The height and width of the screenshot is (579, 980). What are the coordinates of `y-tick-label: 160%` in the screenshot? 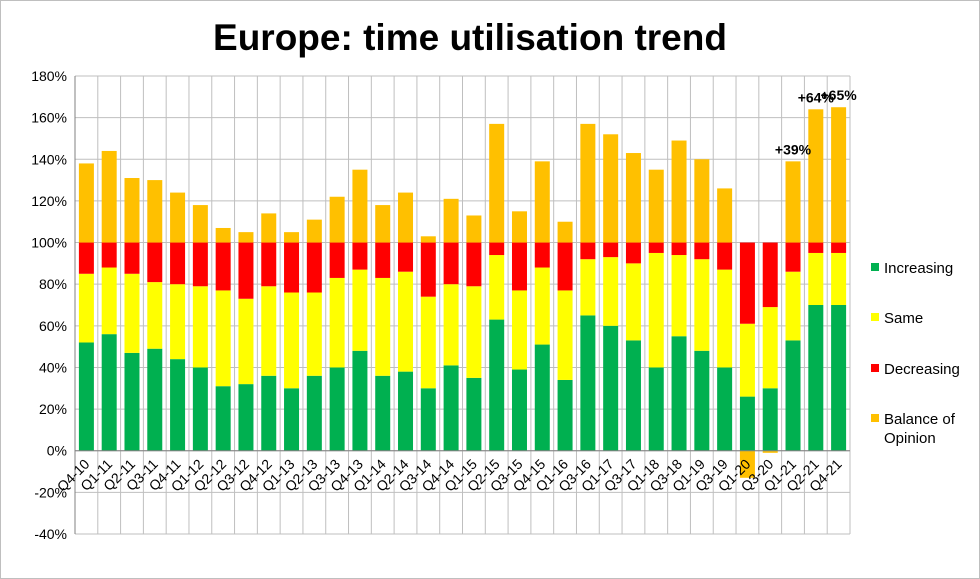 It's located at (49, 118).